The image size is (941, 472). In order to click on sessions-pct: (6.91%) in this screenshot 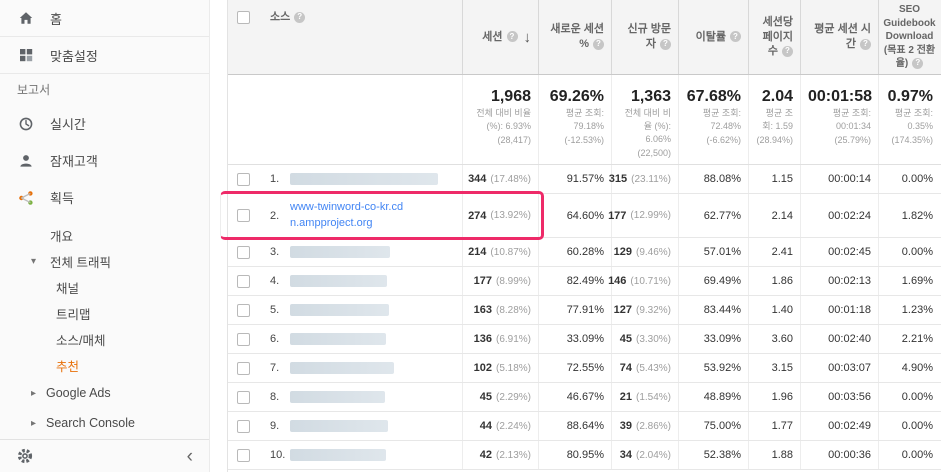, I will do `click(513, 339)`.